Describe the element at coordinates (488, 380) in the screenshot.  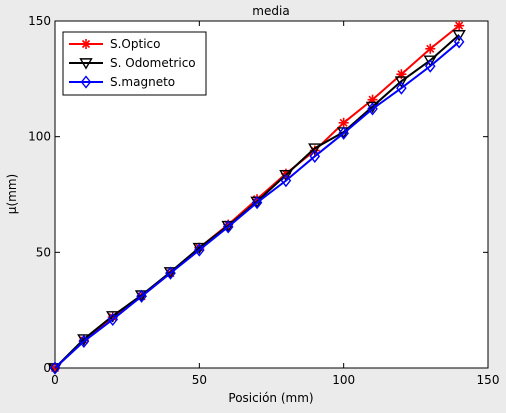
I see `x-tick-label: 150` at that location.